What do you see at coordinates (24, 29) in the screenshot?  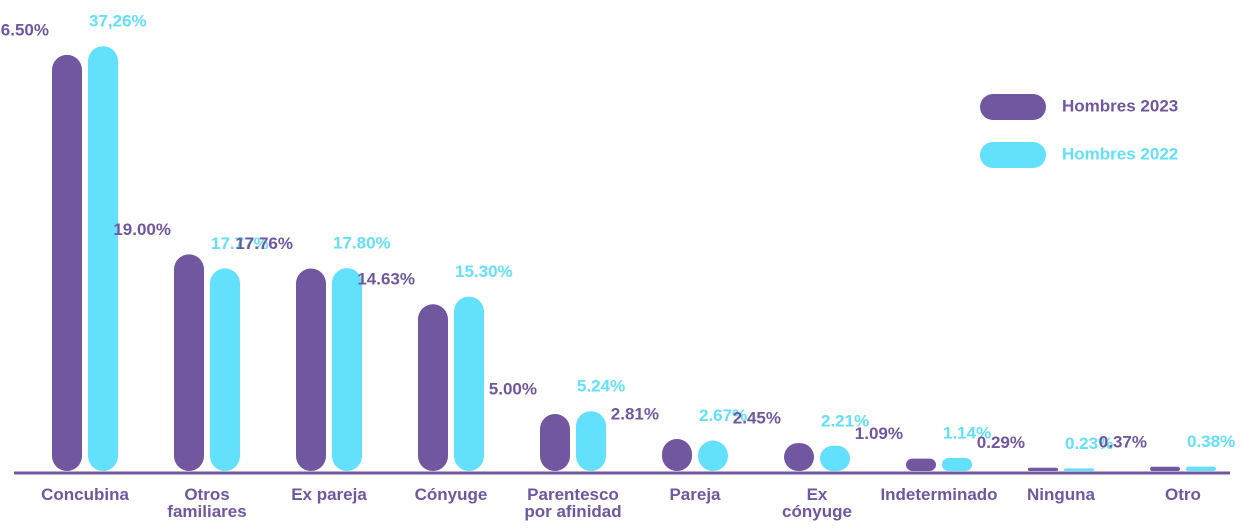 I see `value-label: 36.50%` at bounding box center [24, 29].